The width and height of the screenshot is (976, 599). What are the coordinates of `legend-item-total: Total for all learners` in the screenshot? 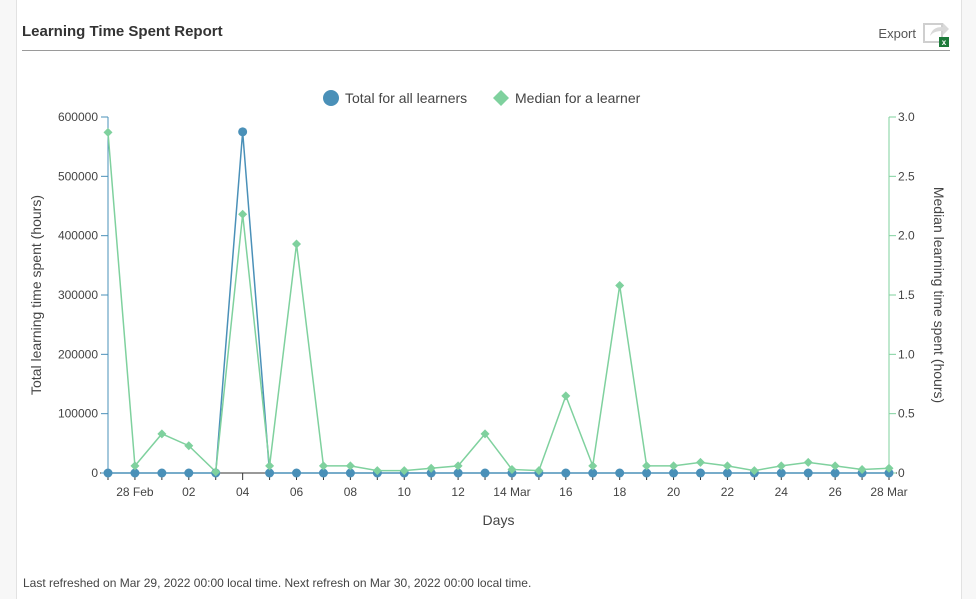 It's located at (395, 98).